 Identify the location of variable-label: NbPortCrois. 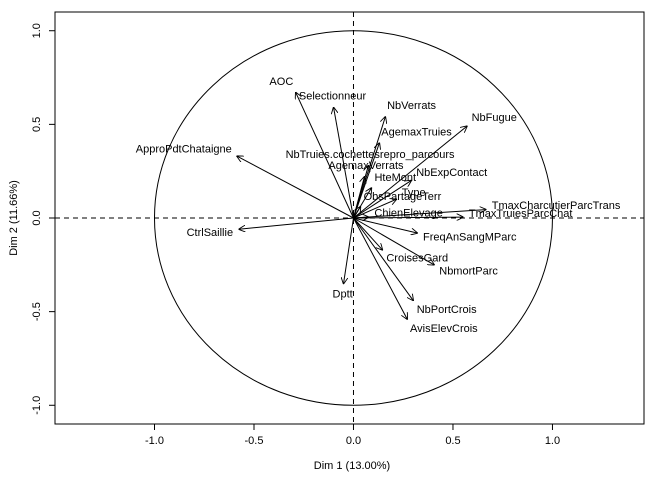
(447, 310).